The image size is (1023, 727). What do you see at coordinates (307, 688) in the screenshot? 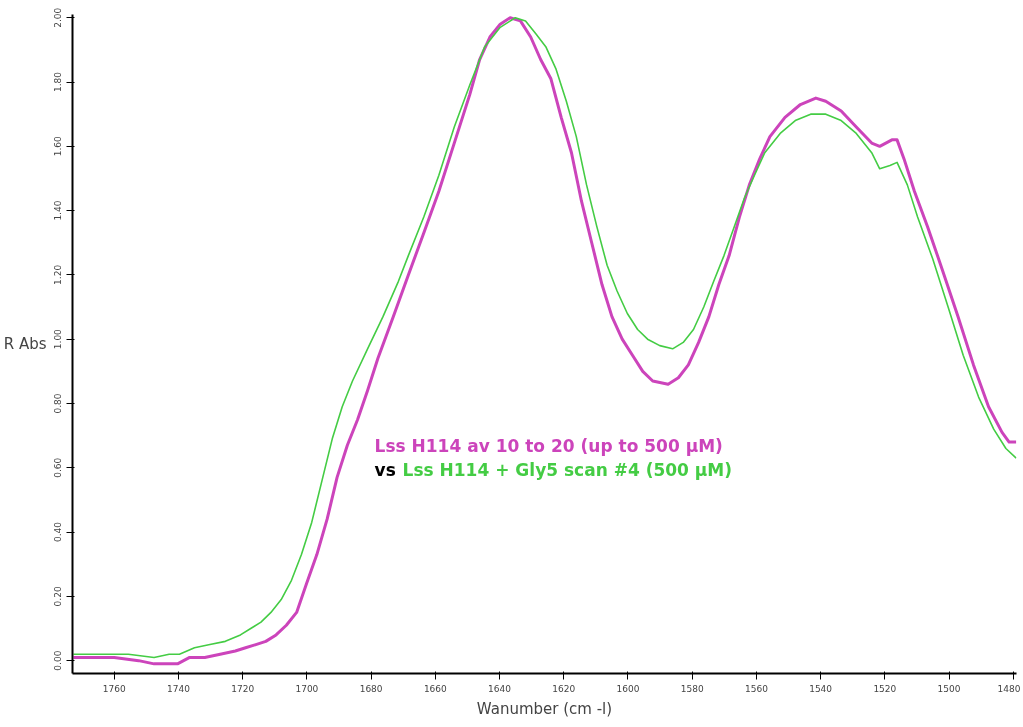
I see `x-tick-label: 1700` at bounding box center [307, 688].